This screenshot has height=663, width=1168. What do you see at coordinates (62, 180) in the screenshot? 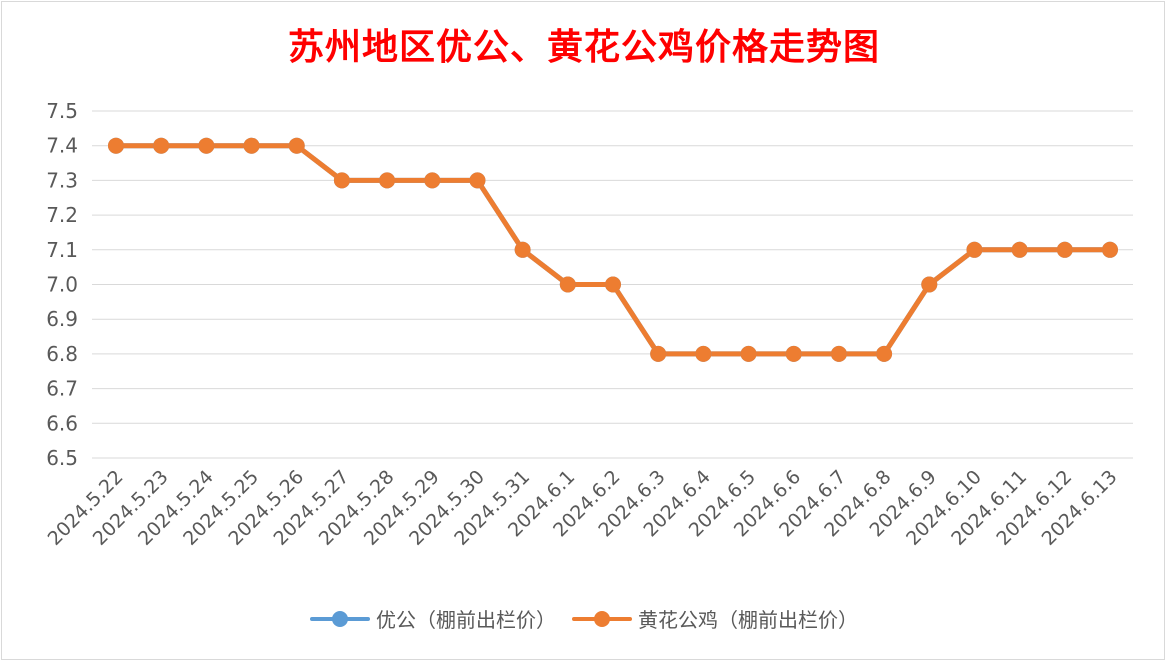
I see `y-tick-label: 7.3` at bounding box center [62, 180].